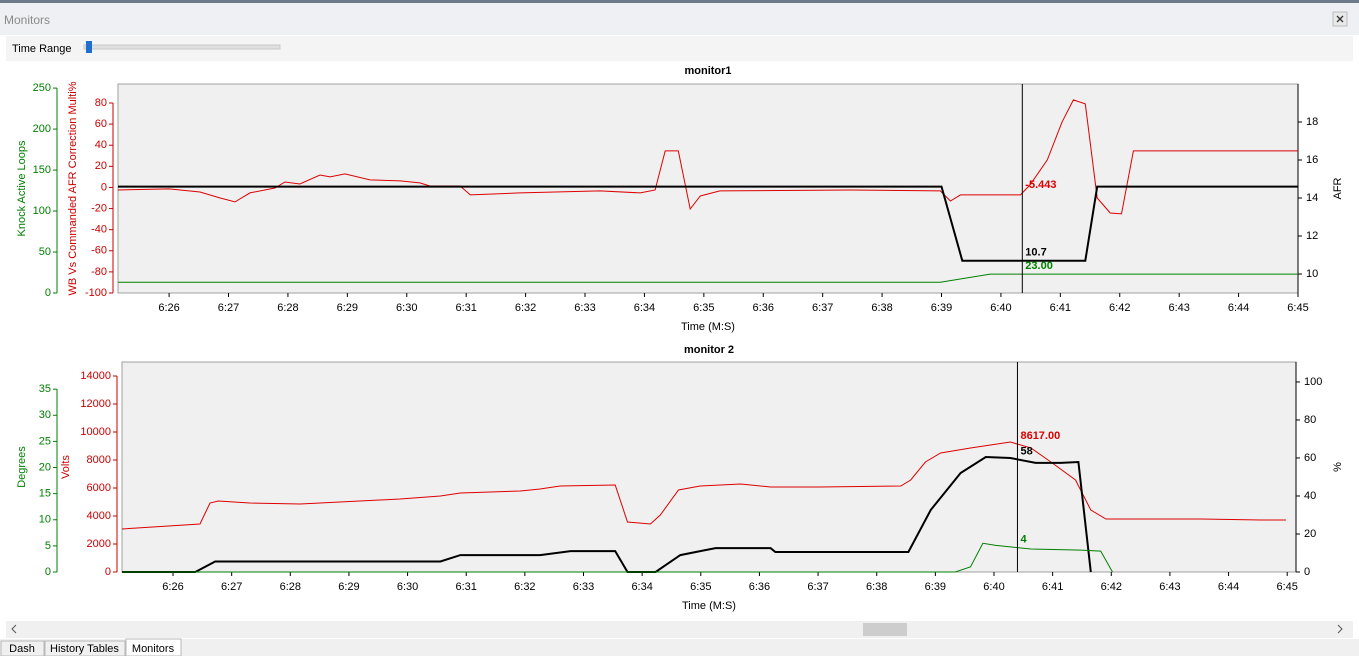 This screenshot has width=1359, height=656. What do you see at coordinates (465, 308) in the screenshot?
I see `x-tick-label: 6:31` at bounding box center [465, 308].